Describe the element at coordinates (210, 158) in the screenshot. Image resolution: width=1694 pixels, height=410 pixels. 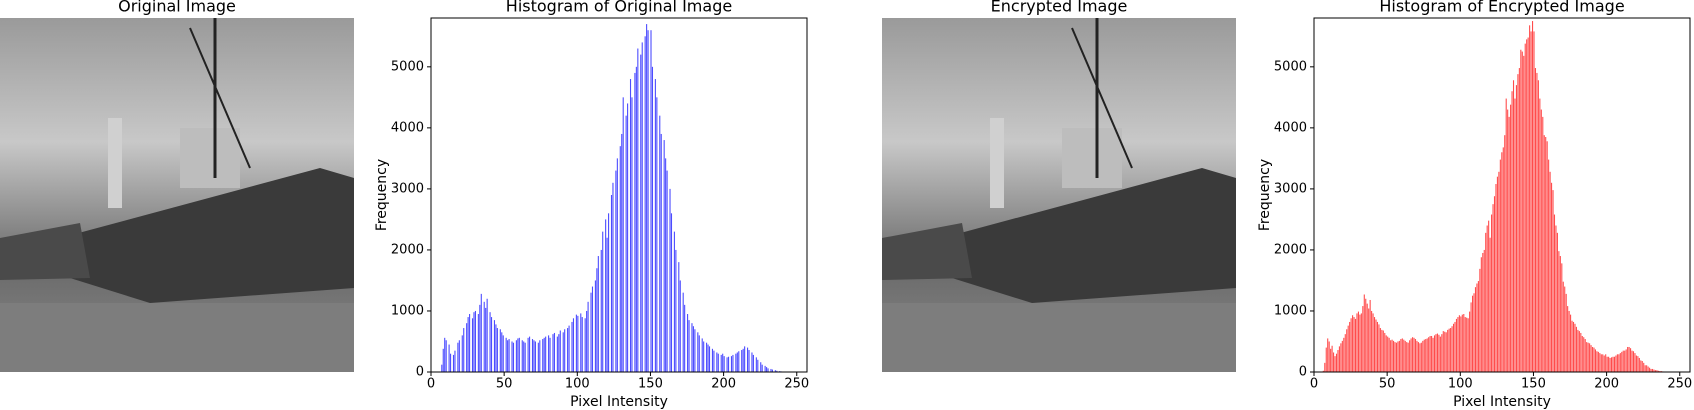
I see `image-cabin` at that location.